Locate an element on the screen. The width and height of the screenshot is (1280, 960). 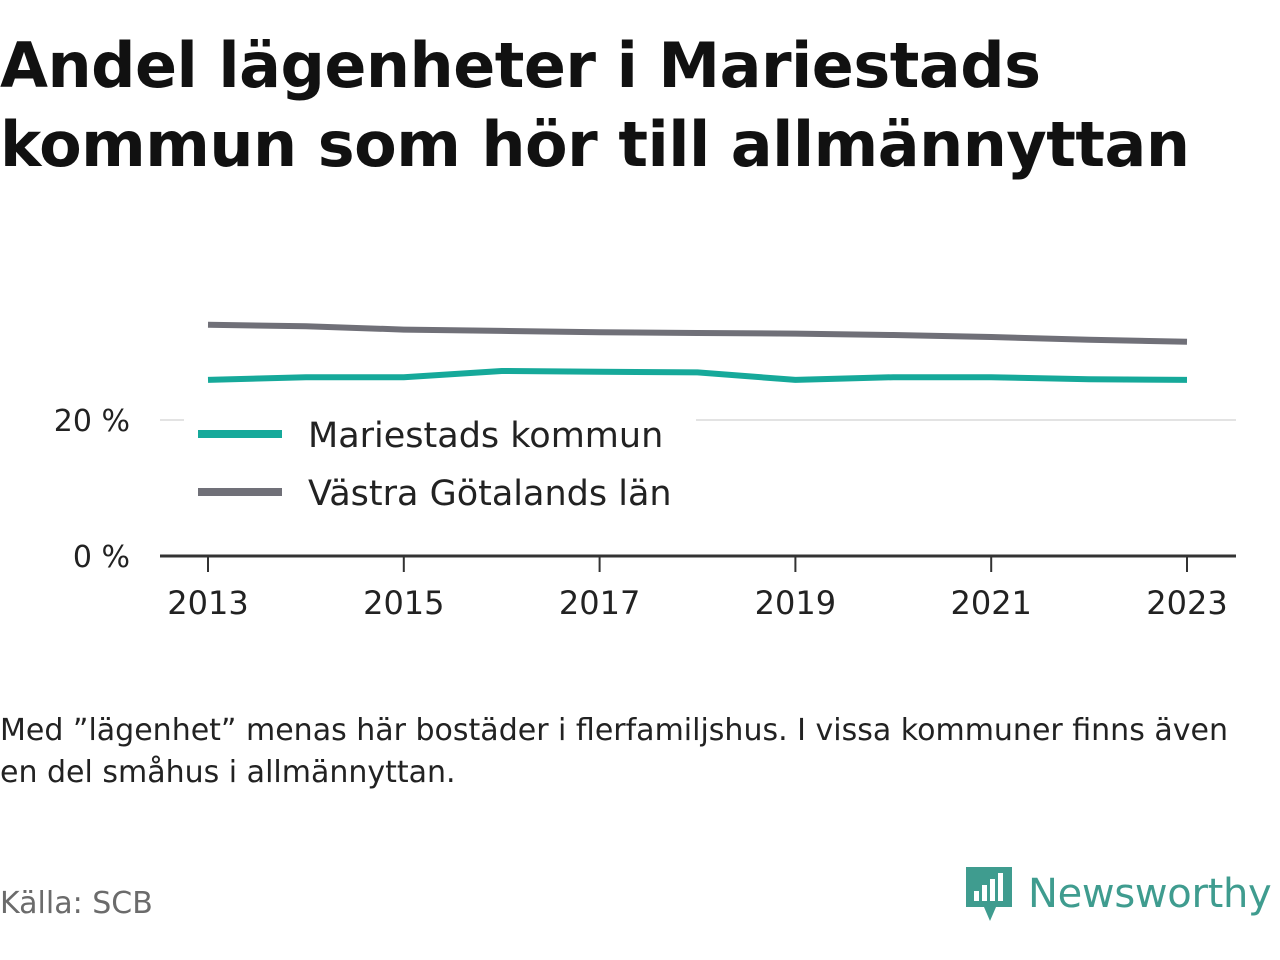
legend-background is located at coordinates (440, 465).